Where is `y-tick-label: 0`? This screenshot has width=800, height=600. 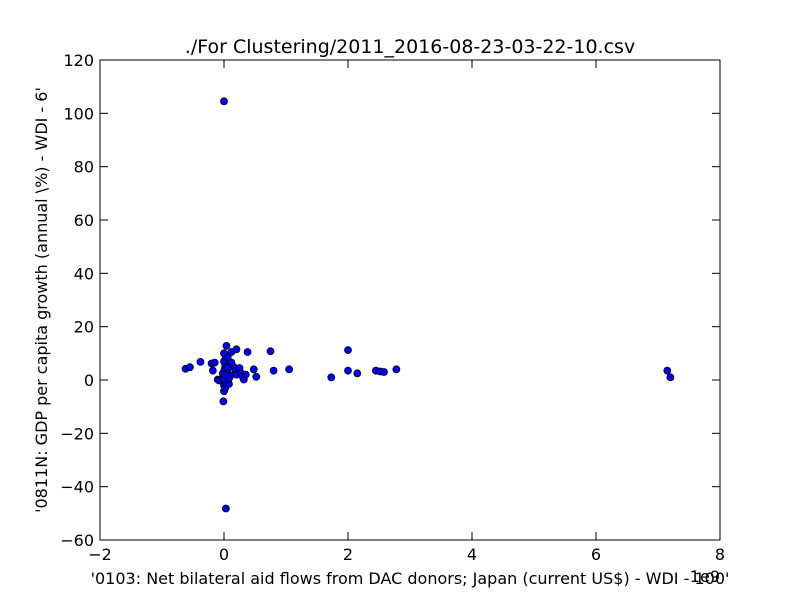
y-tick-label: 0 is located at coordinates (89, 380).